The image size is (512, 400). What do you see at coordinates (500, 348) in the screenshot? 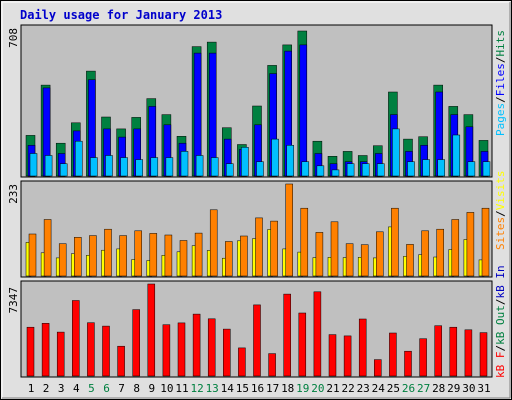
I see `legend-sep-4: /` at bounding box center [500, 348].